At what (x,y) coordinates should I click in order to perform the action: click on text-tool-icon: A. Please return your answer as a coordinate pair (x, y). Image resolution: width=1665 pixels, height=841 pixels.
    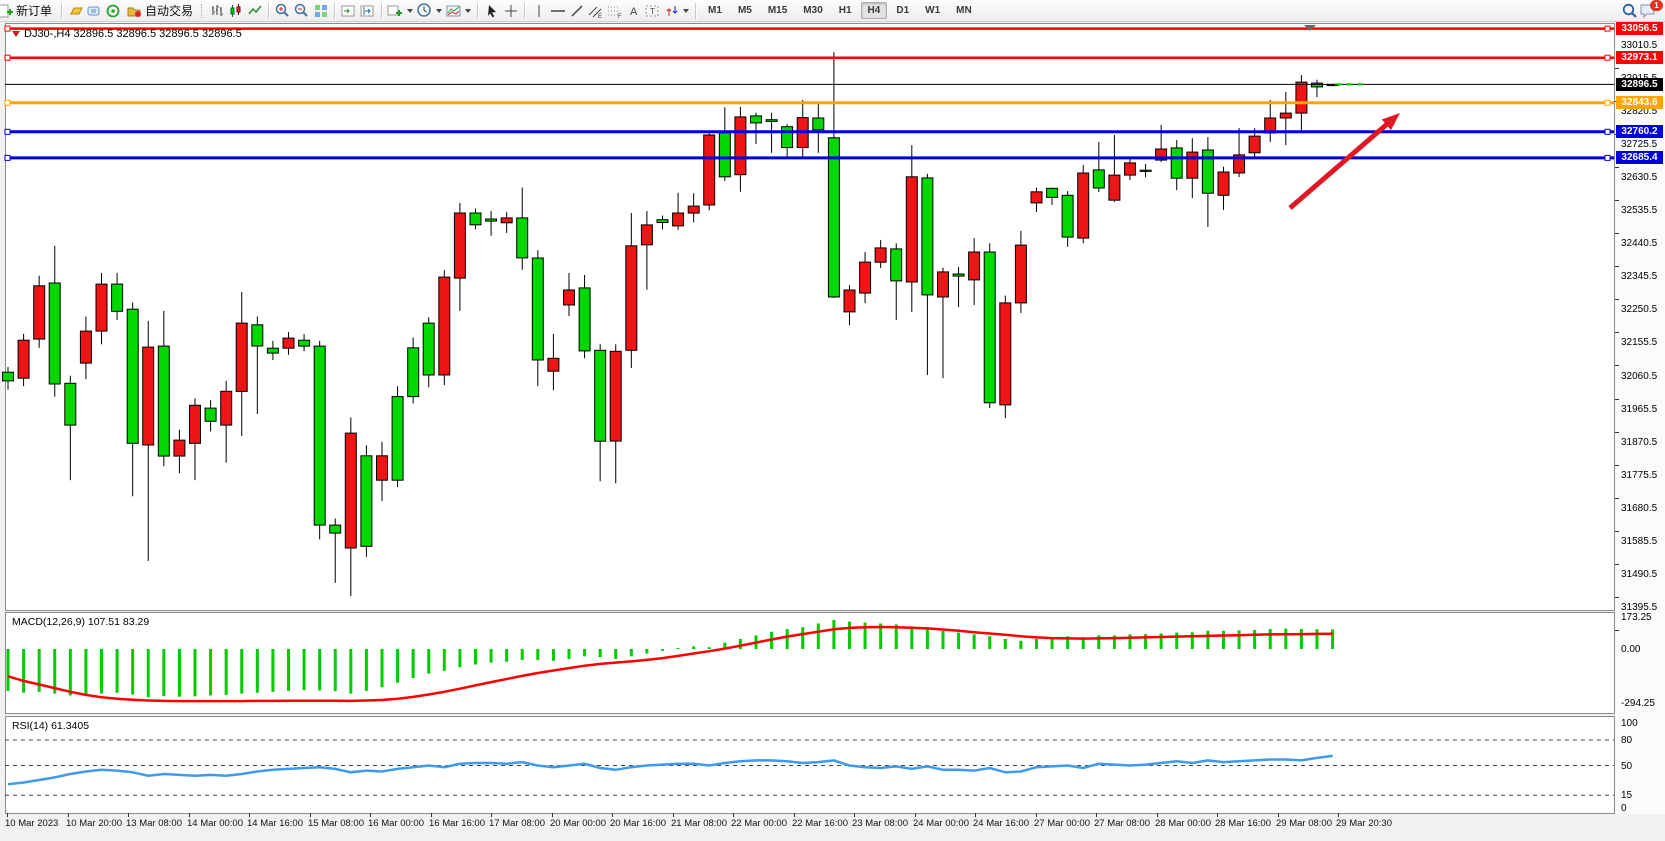
    Looking at the image, I should click on (633, 10).